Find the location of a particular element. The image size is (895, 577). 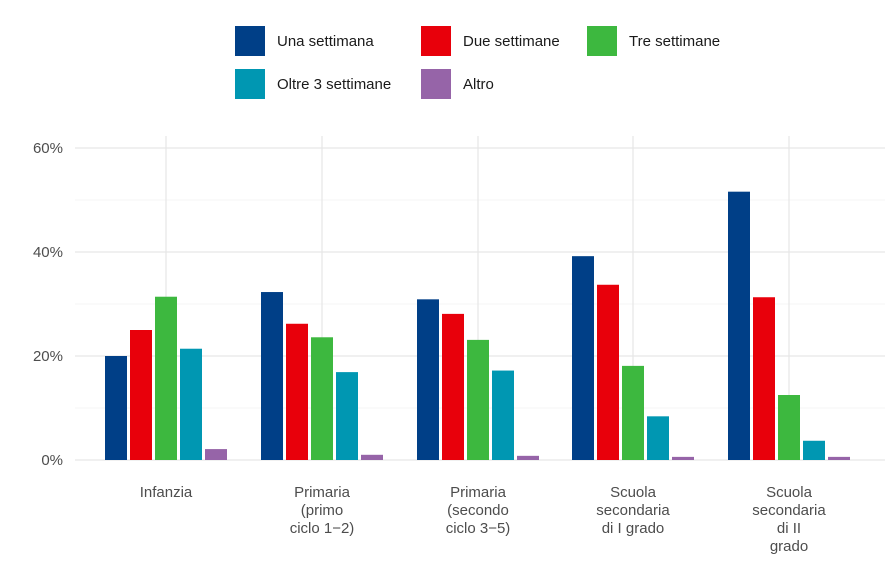

y-tick-label: 60% is located at coordinates (48, 148).